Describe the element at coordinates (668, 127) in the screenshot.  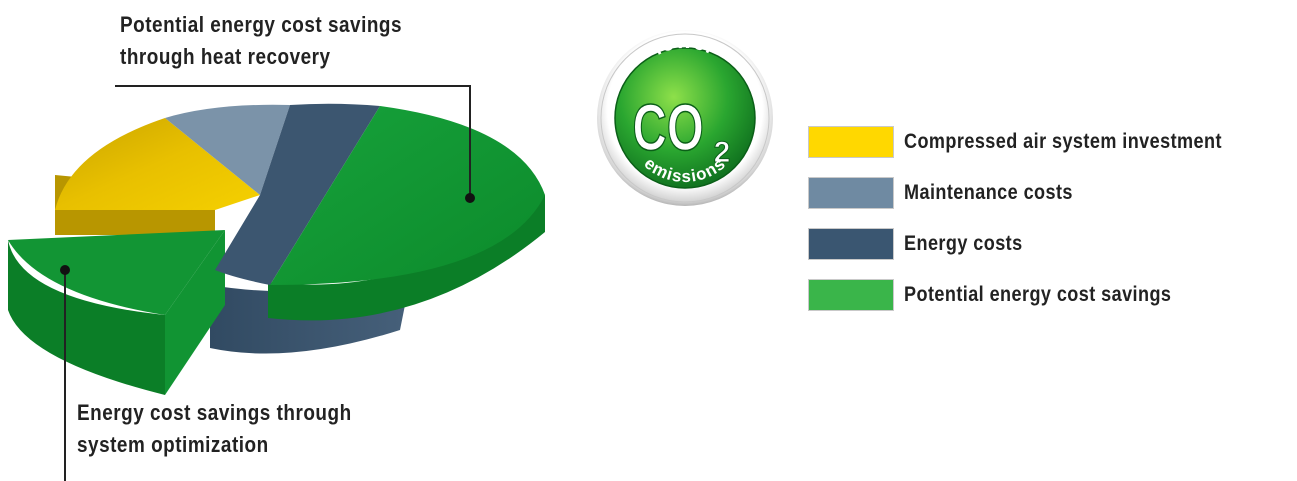
I see `badge-co-text: CO` at that location.